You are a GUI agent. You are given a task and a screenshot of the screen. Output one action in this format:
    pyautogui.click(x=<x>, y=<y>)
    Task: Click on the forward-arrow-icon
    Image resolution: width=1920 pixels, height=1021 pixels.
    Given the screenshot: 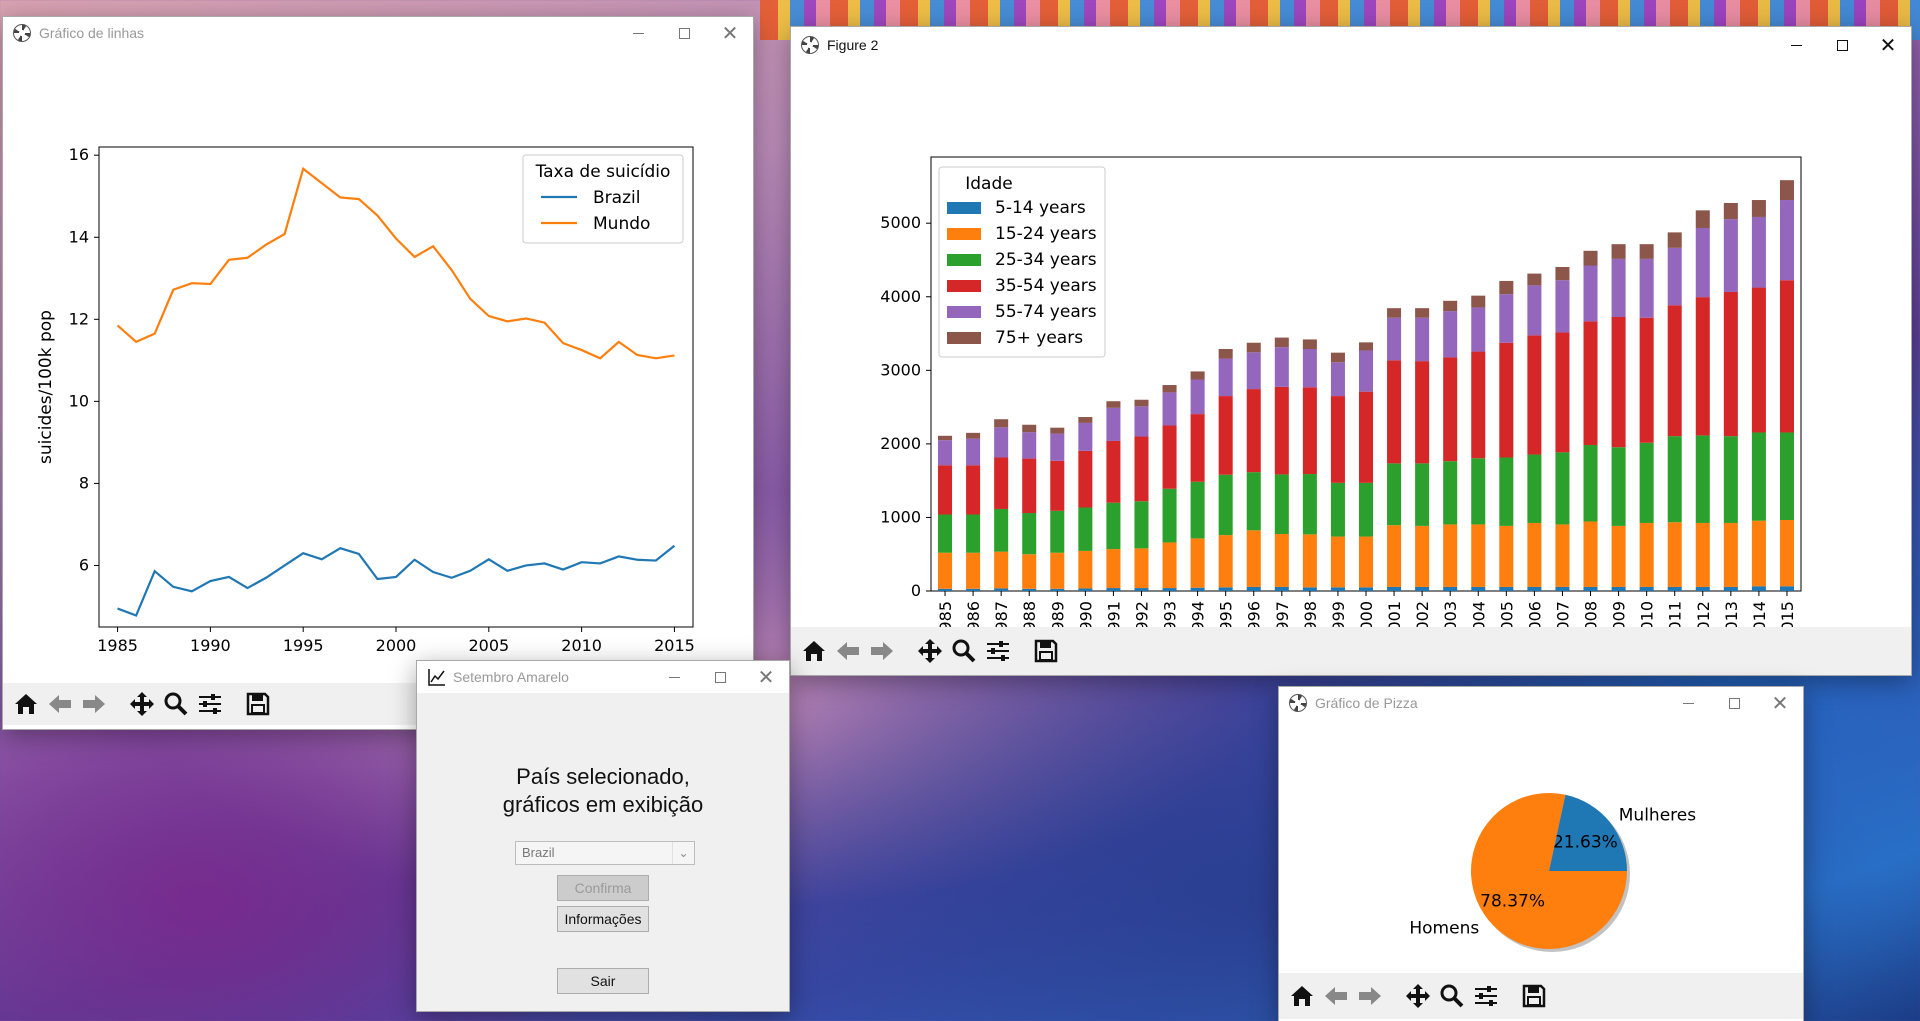 What is the action you would take?
    pyautogui.click(x=882, y=651)
    